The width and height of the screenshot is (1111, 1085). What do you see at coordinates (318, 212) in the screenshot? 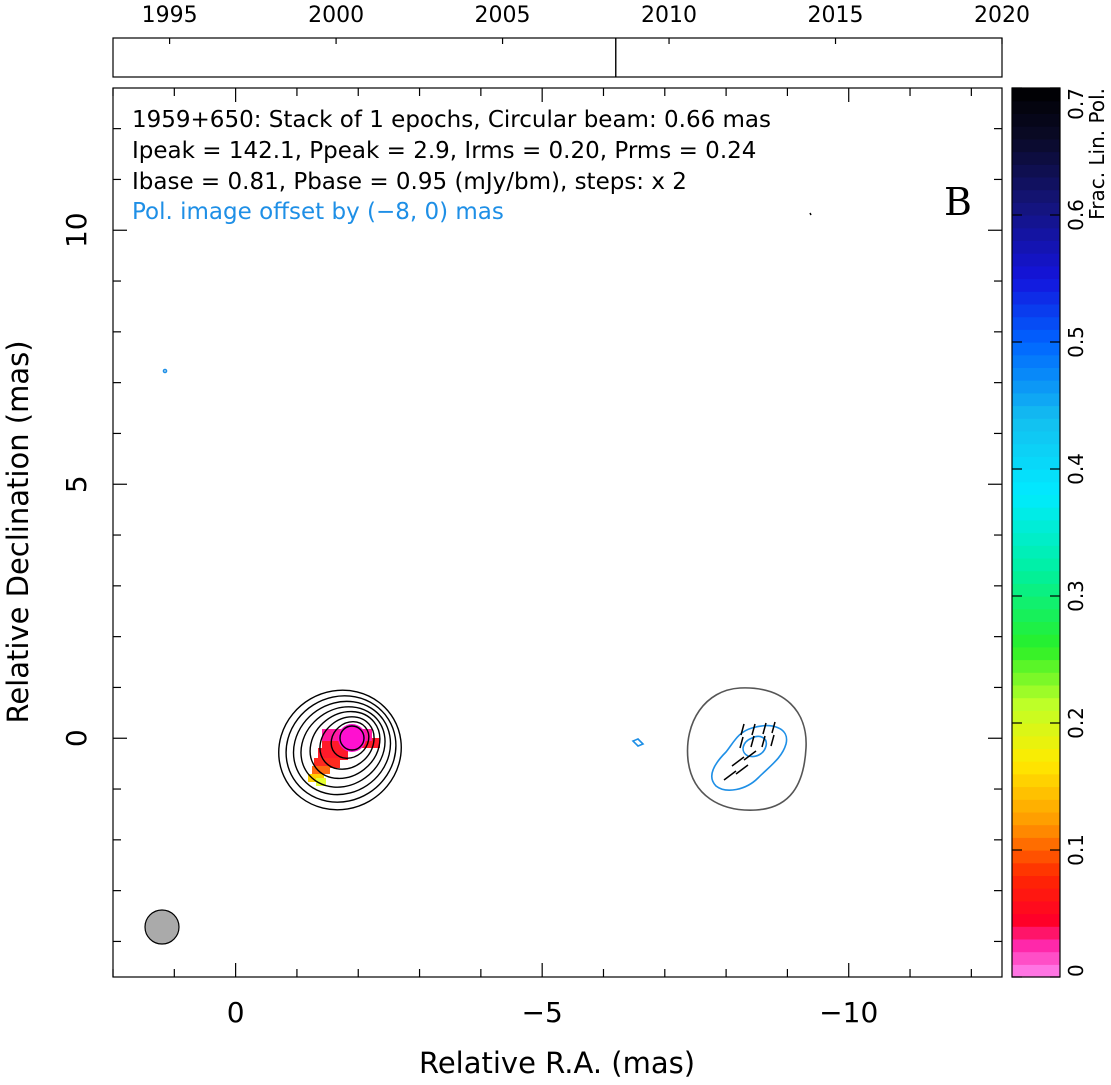
I see `pol-offset-note: Pol. image offset by (−8, 0) mas` at bounding box center [318, 212].